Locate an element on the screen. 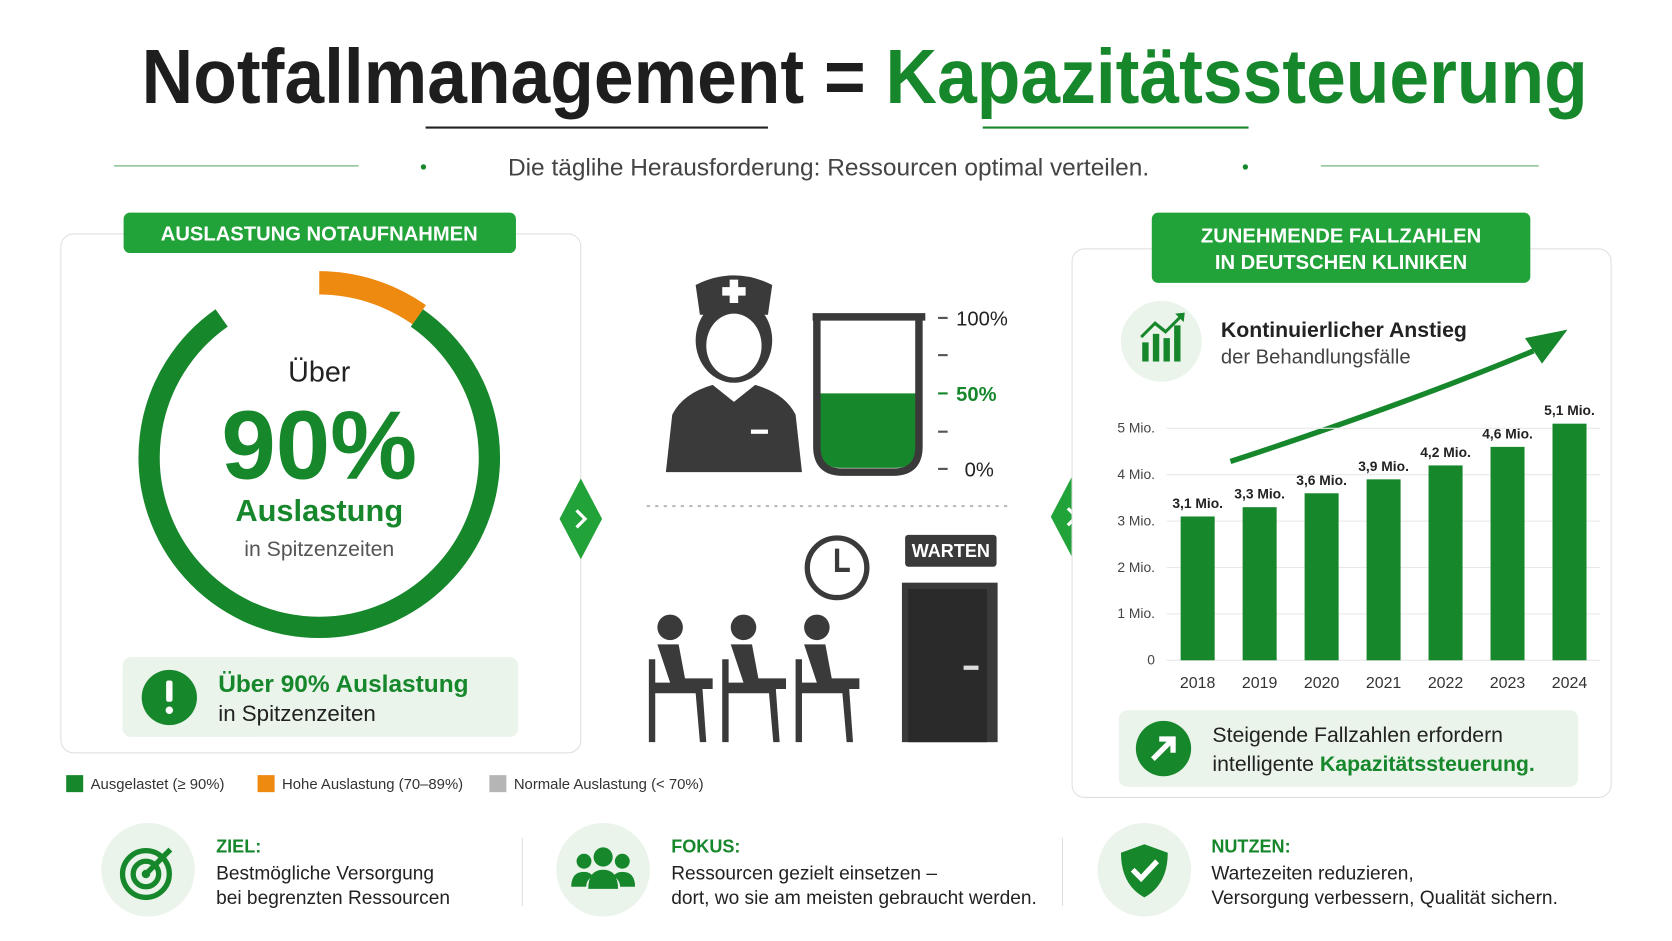 This screenshot has width=1672, height=941. footer-label: NUTZEN: is located at coordinates (1250, 847).